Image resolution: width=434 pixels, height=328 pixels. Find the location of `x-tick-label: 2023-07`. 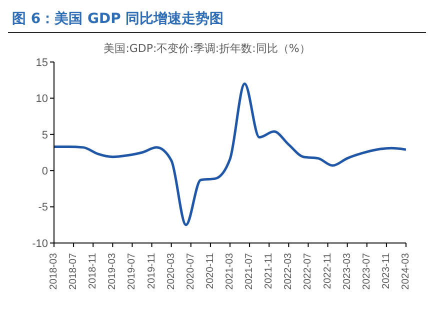

x-tick-label: 2023-07 is located at coordinates (366, 271).